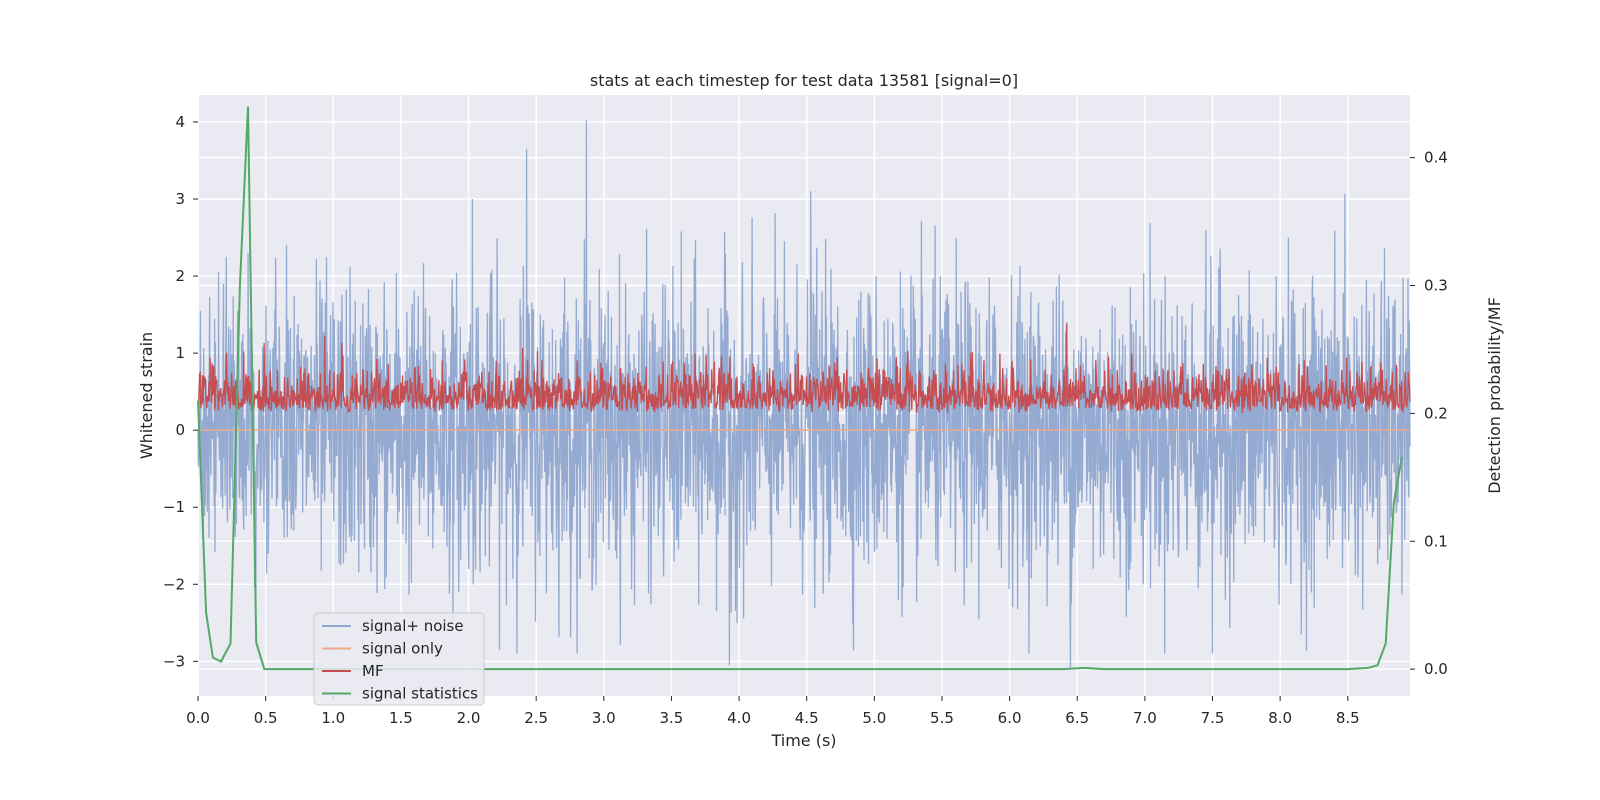 Image resolution: width=1600 pixels, height=800 pixels. Describe the element at coordinates (174, 661) in the screenshot. I see `y-tick-label: −3` at that location.